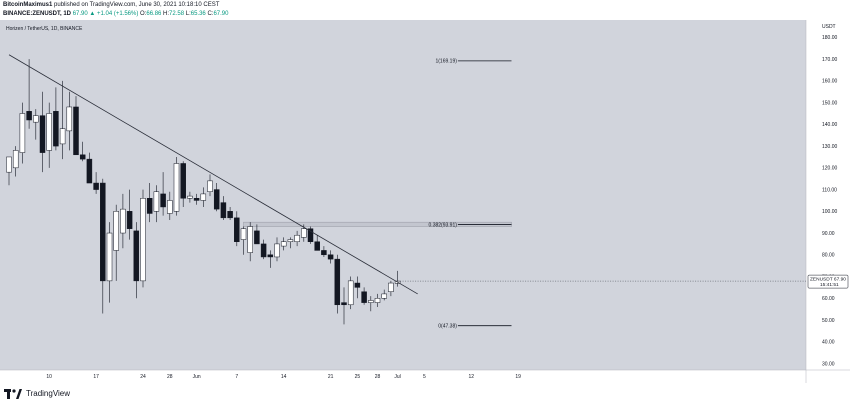 The height and width of the screenshot is (403, 850). I want to click on ohlc-close-label: C:, so click(210, 14).